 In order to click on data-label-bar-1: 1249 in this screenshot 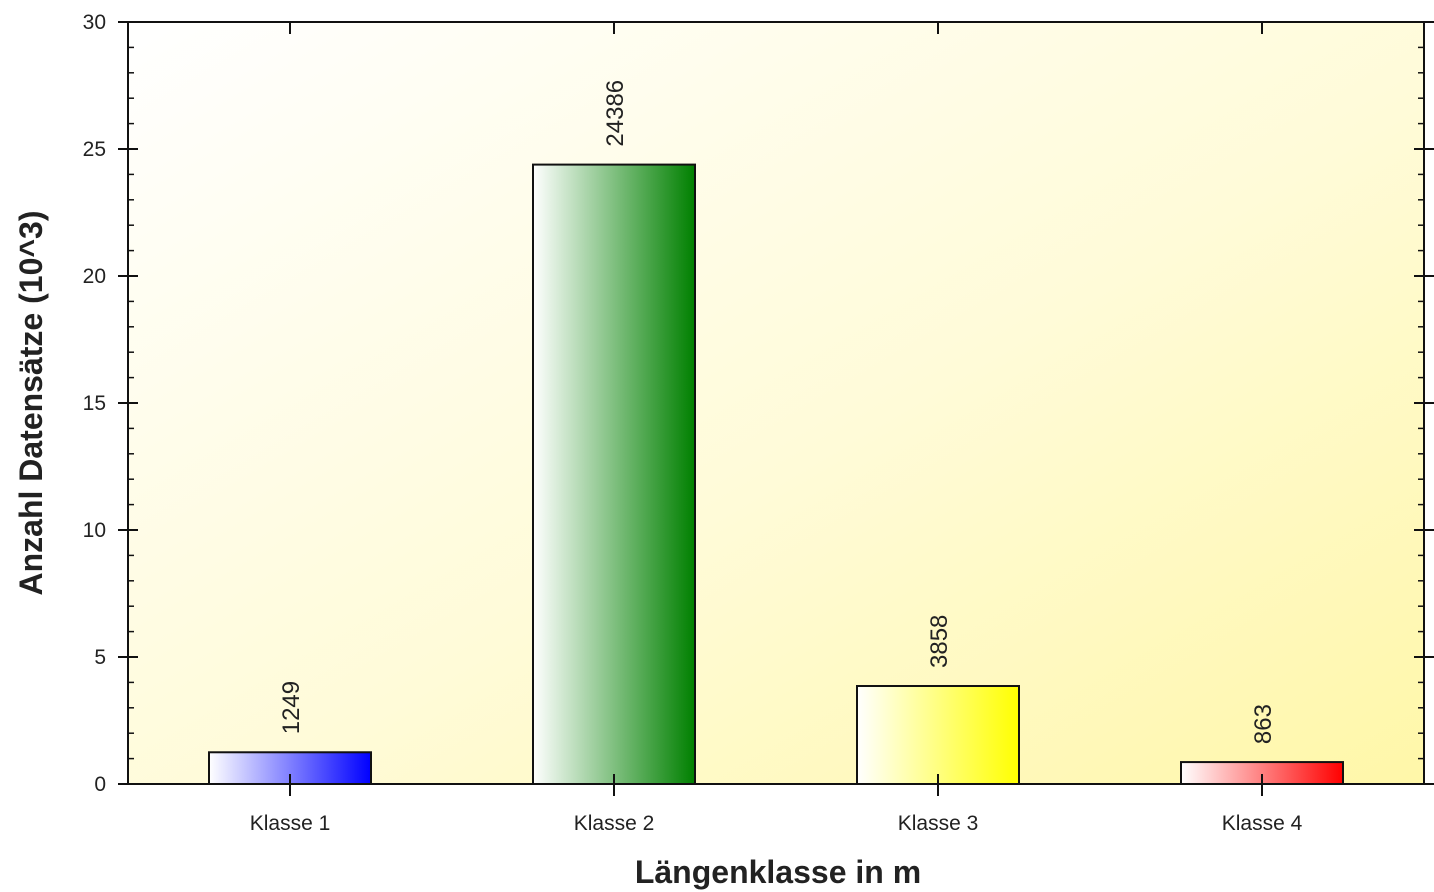, I will do `click(291, 707)`.